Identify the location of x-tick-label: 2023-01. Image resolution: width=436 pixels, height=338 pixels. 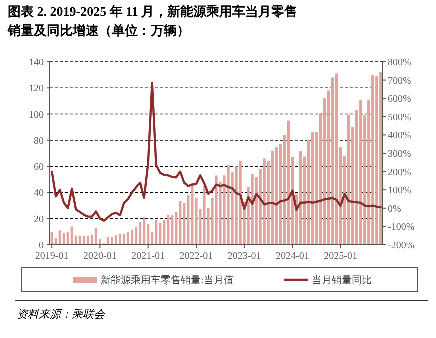
(245, 256).